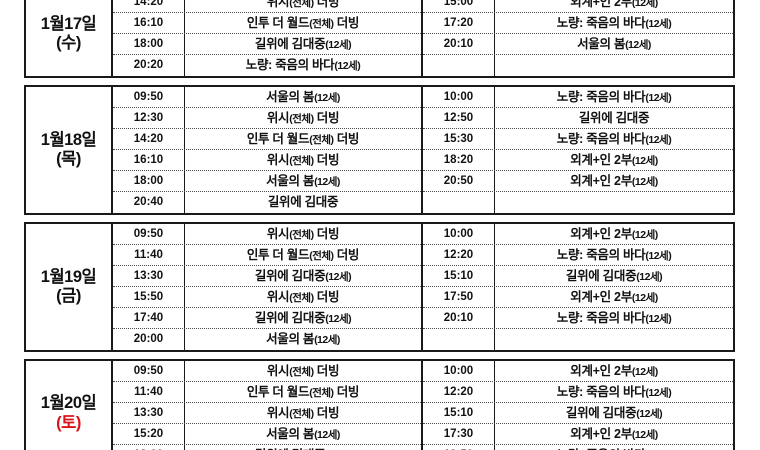 Image resolution: width=760 pixels, height=450 pixels. I want to click on showtime-row: 15:30 노량: 죽음의 바다(12세), so click(578, 139).